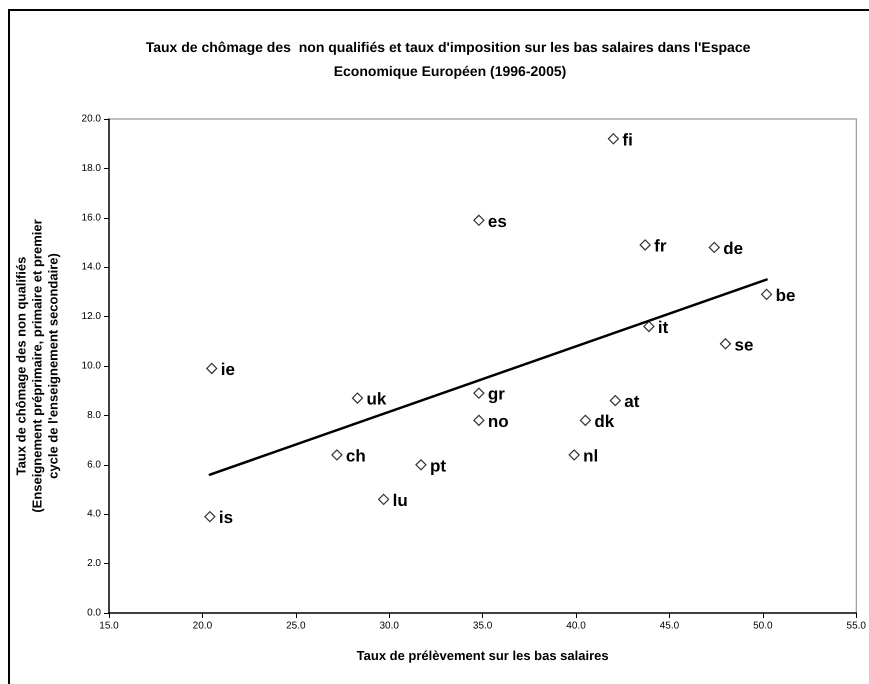 Image resolution: width=869 pixels, height=684 pixels. Describe the element at coordinates (663, 327) in the screenshot. I see `annotation: it` at that location.